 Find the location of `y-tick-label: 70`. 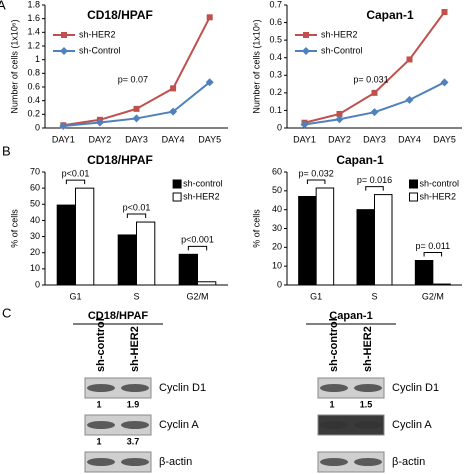

y-tick-label: 70 is located at coordinates (35, 171).